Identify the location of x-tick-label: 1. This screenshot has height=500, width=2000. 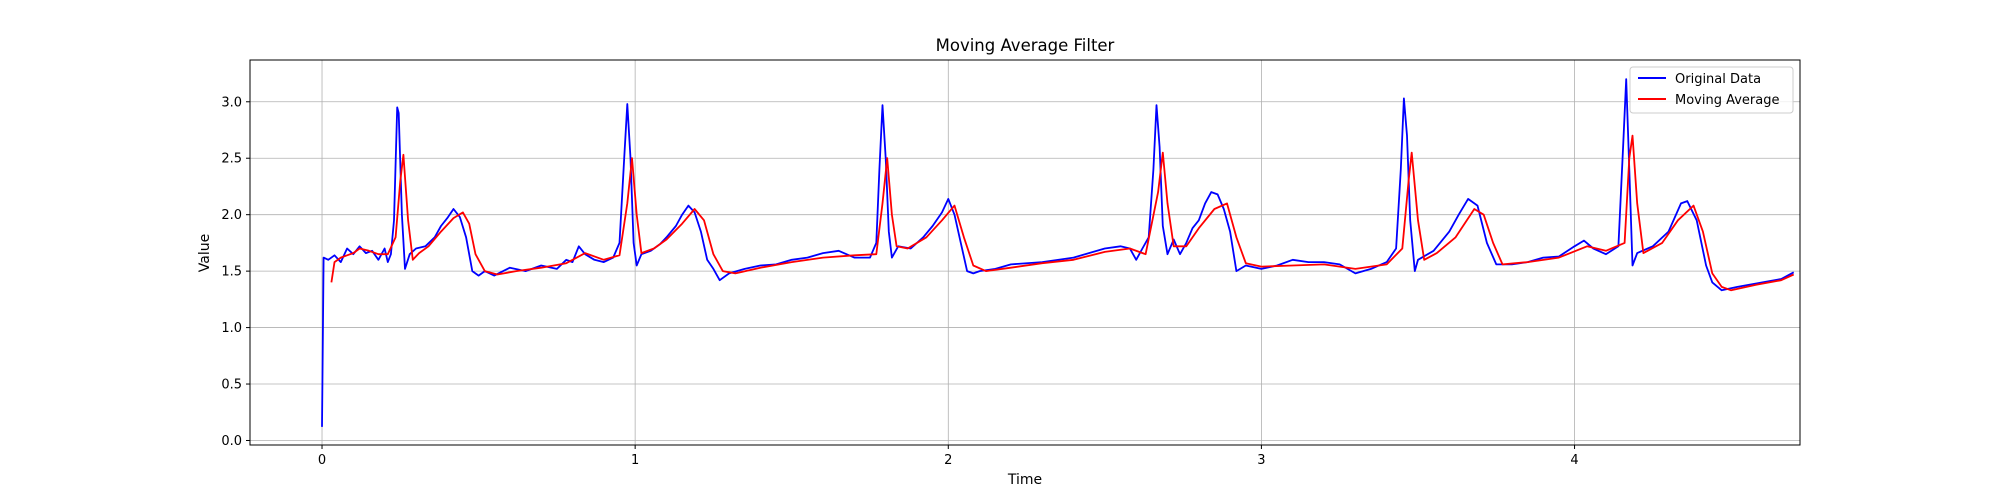
(635, 460).